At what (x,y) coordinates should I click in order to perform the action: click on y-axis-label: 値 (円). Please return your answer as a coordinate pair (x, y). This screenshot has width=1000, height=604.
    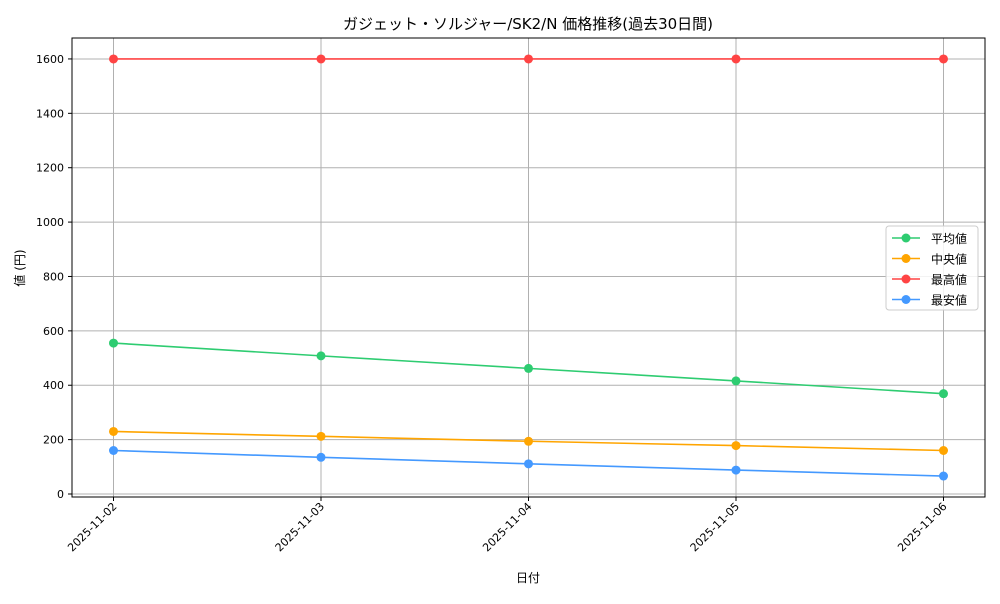
    Looking at the image, I should click on (19, 267).